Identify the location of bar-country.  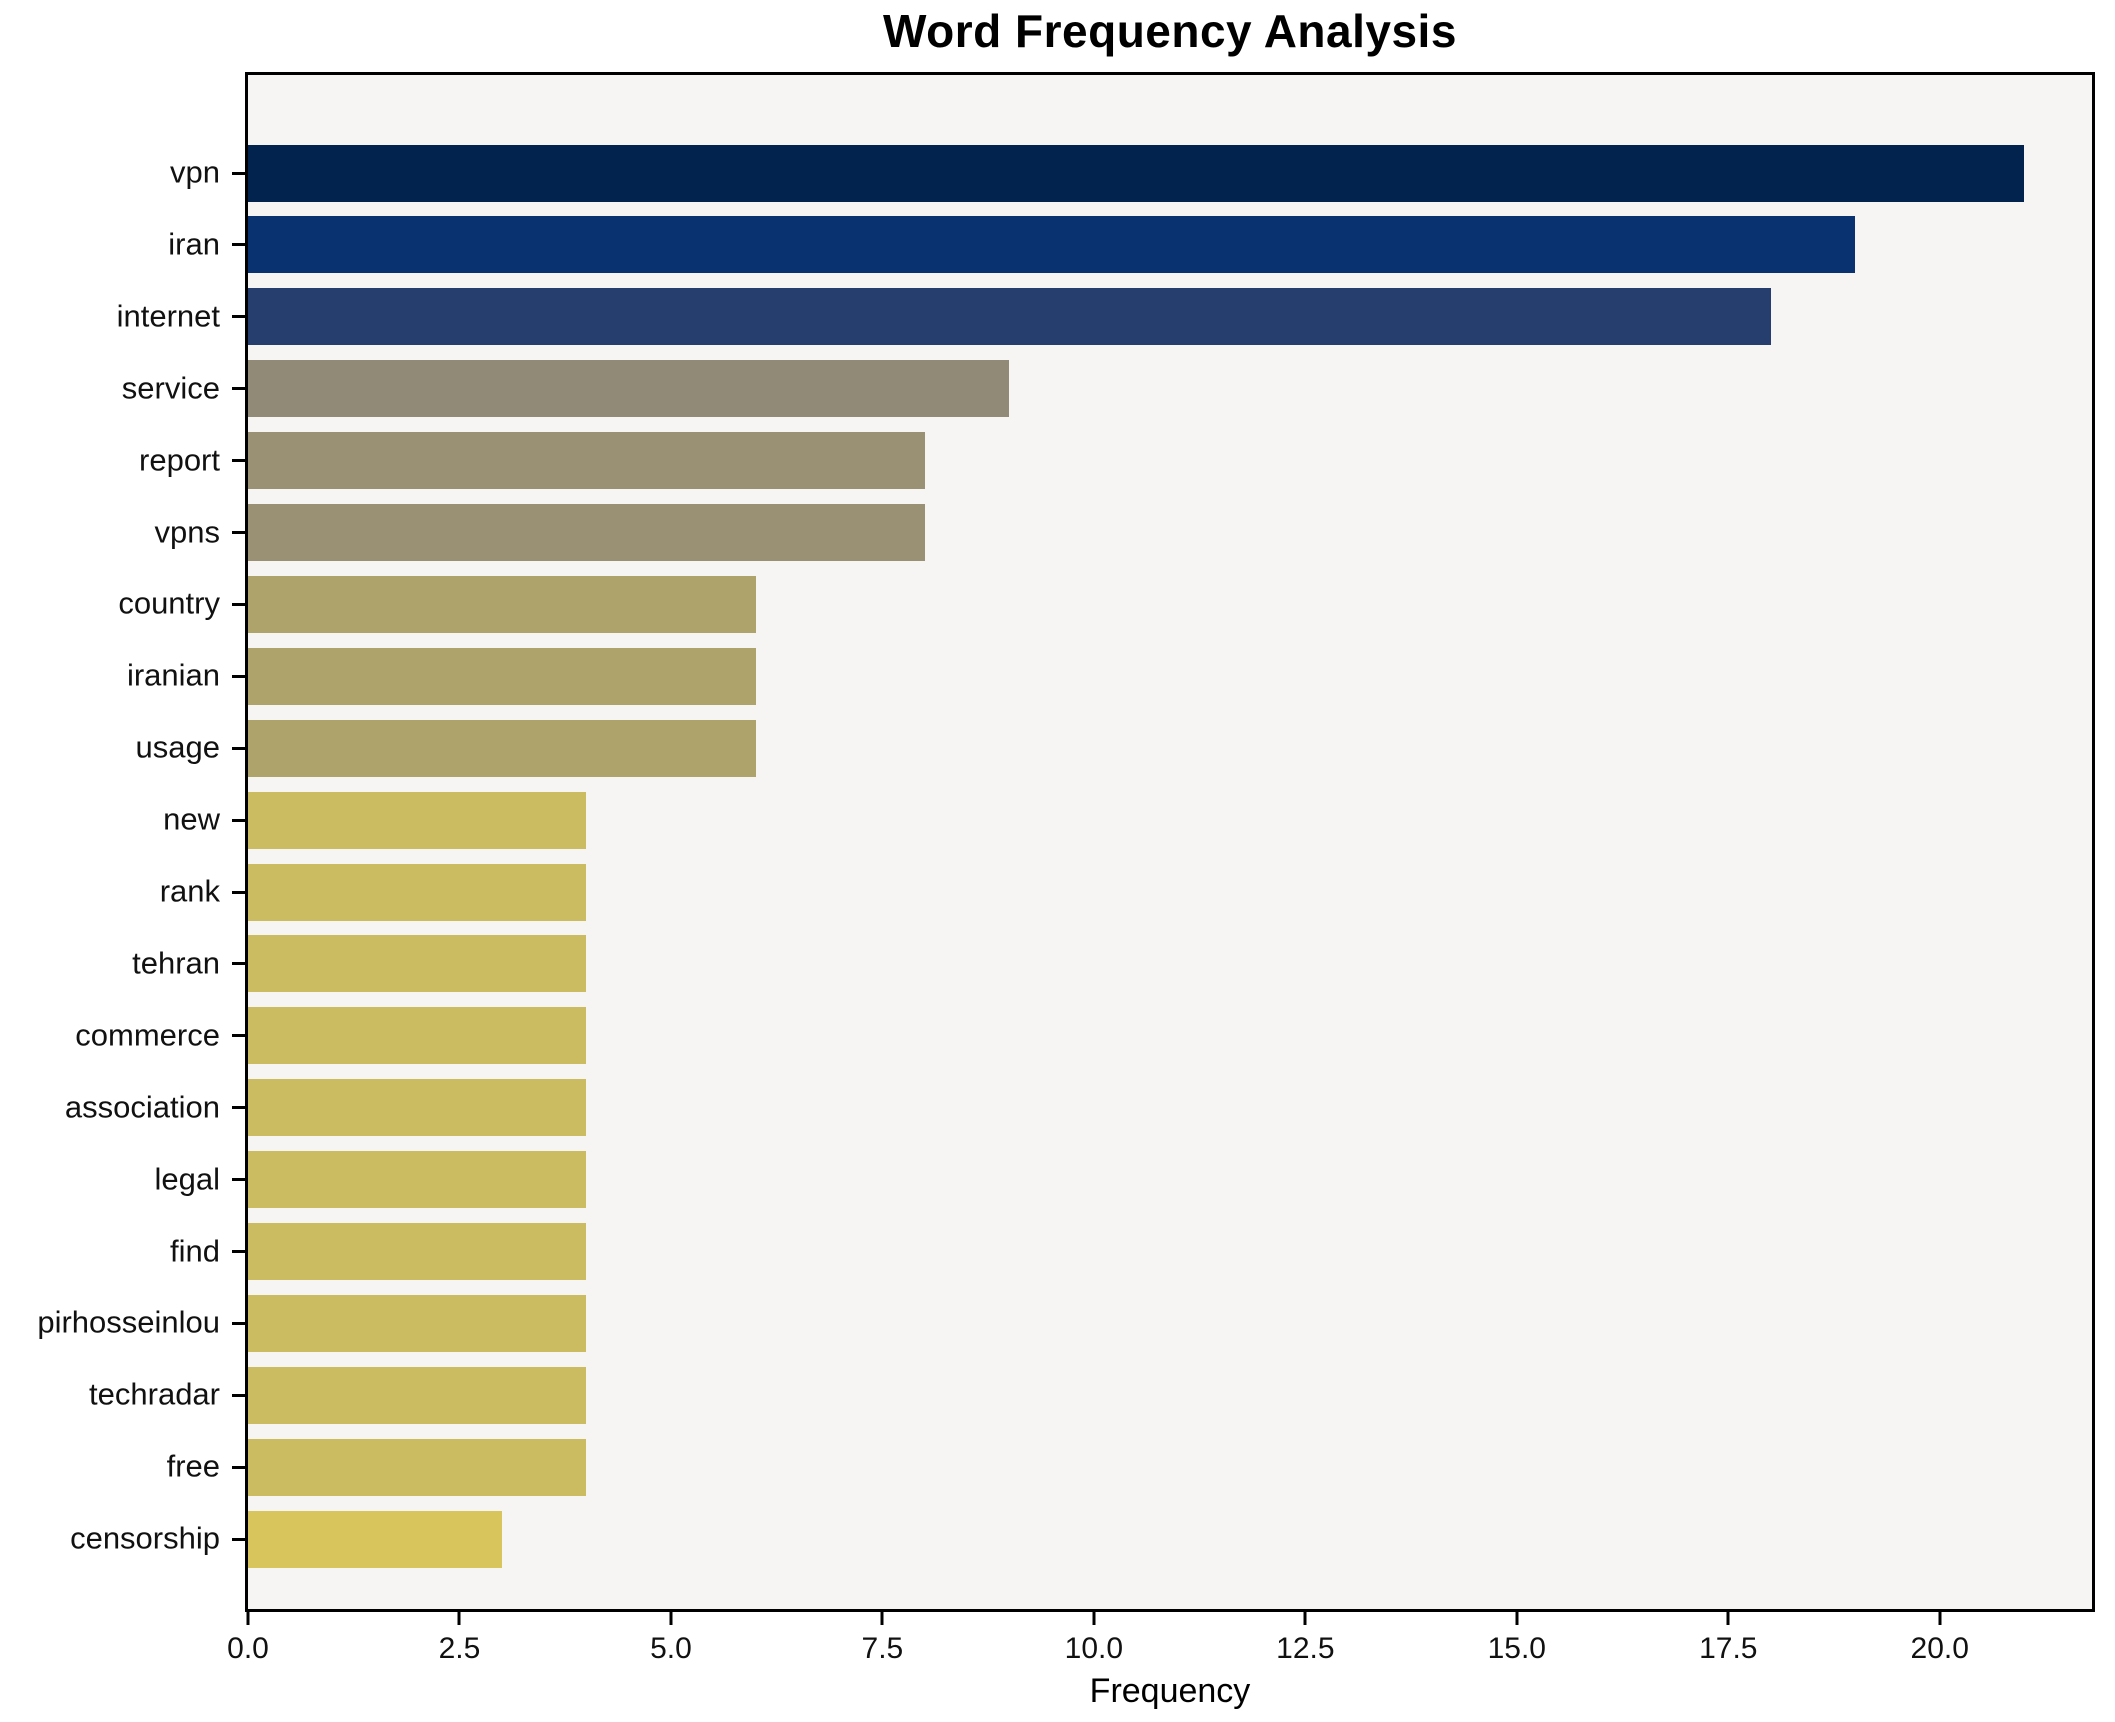
(502, 604).